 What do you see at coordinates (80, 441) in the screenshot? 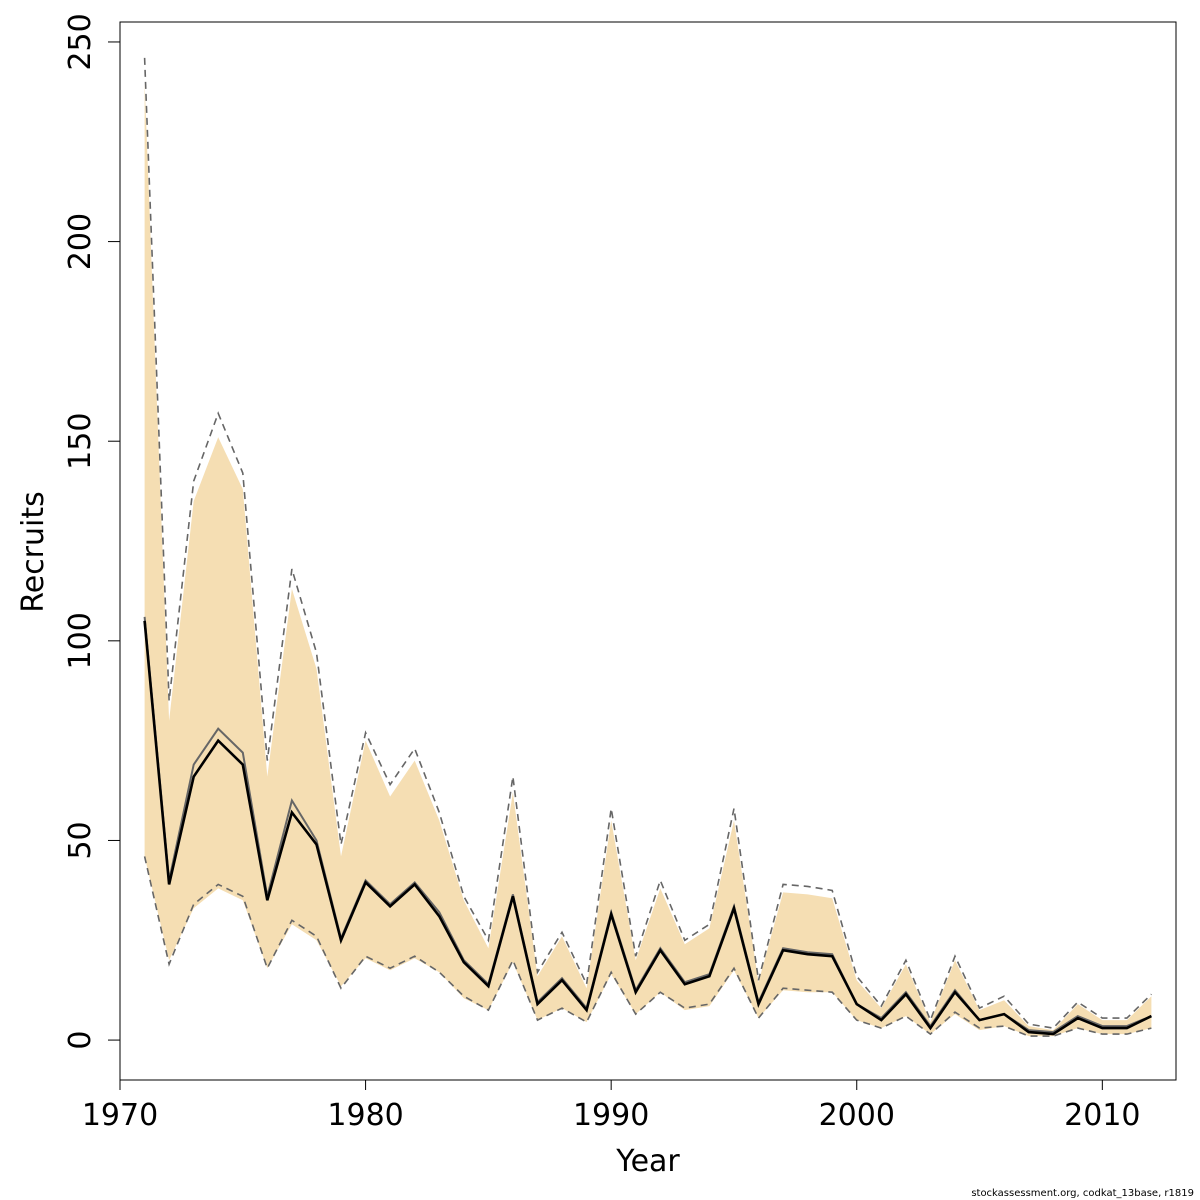
I see `y-tick-label: 150` at bounding box center [80, 441].